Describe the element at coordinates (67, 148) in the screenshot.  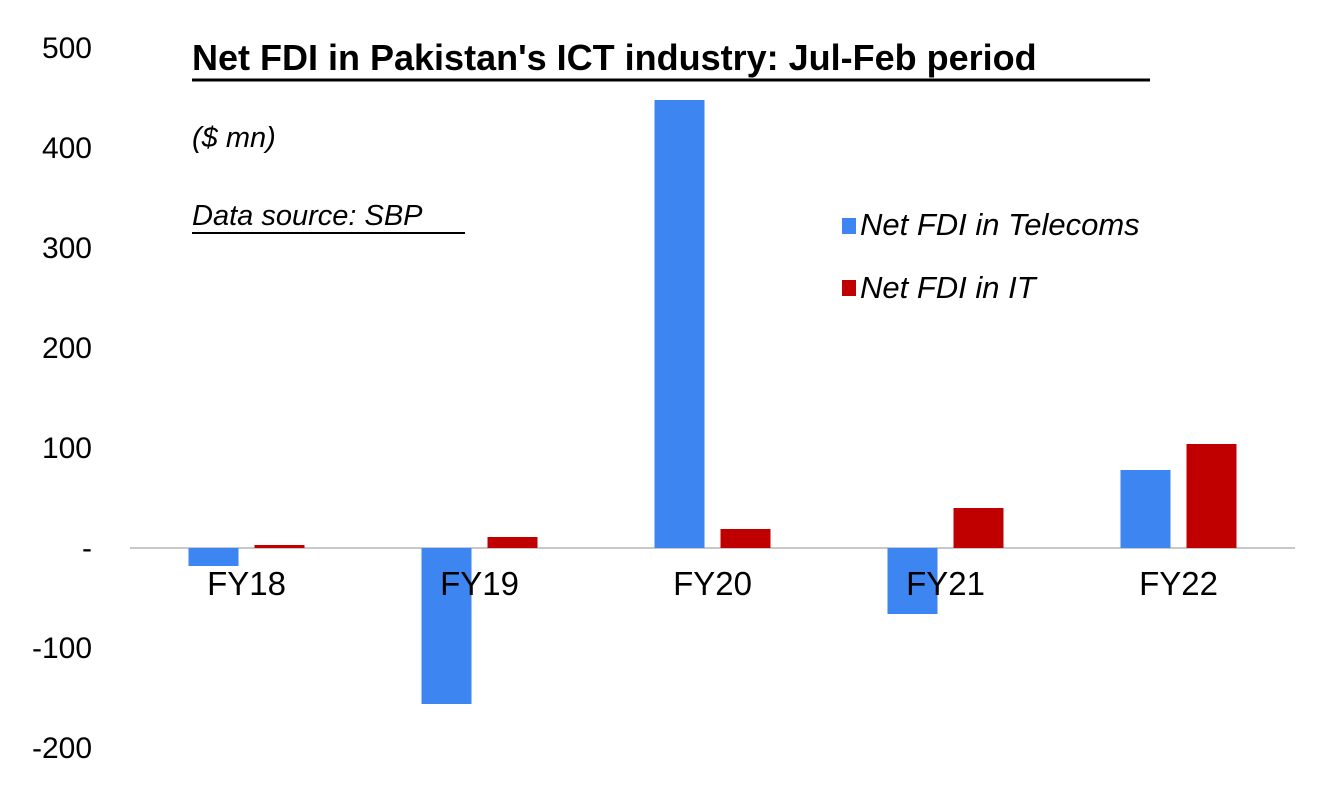
I see `y-tick-label: 400` at that location.